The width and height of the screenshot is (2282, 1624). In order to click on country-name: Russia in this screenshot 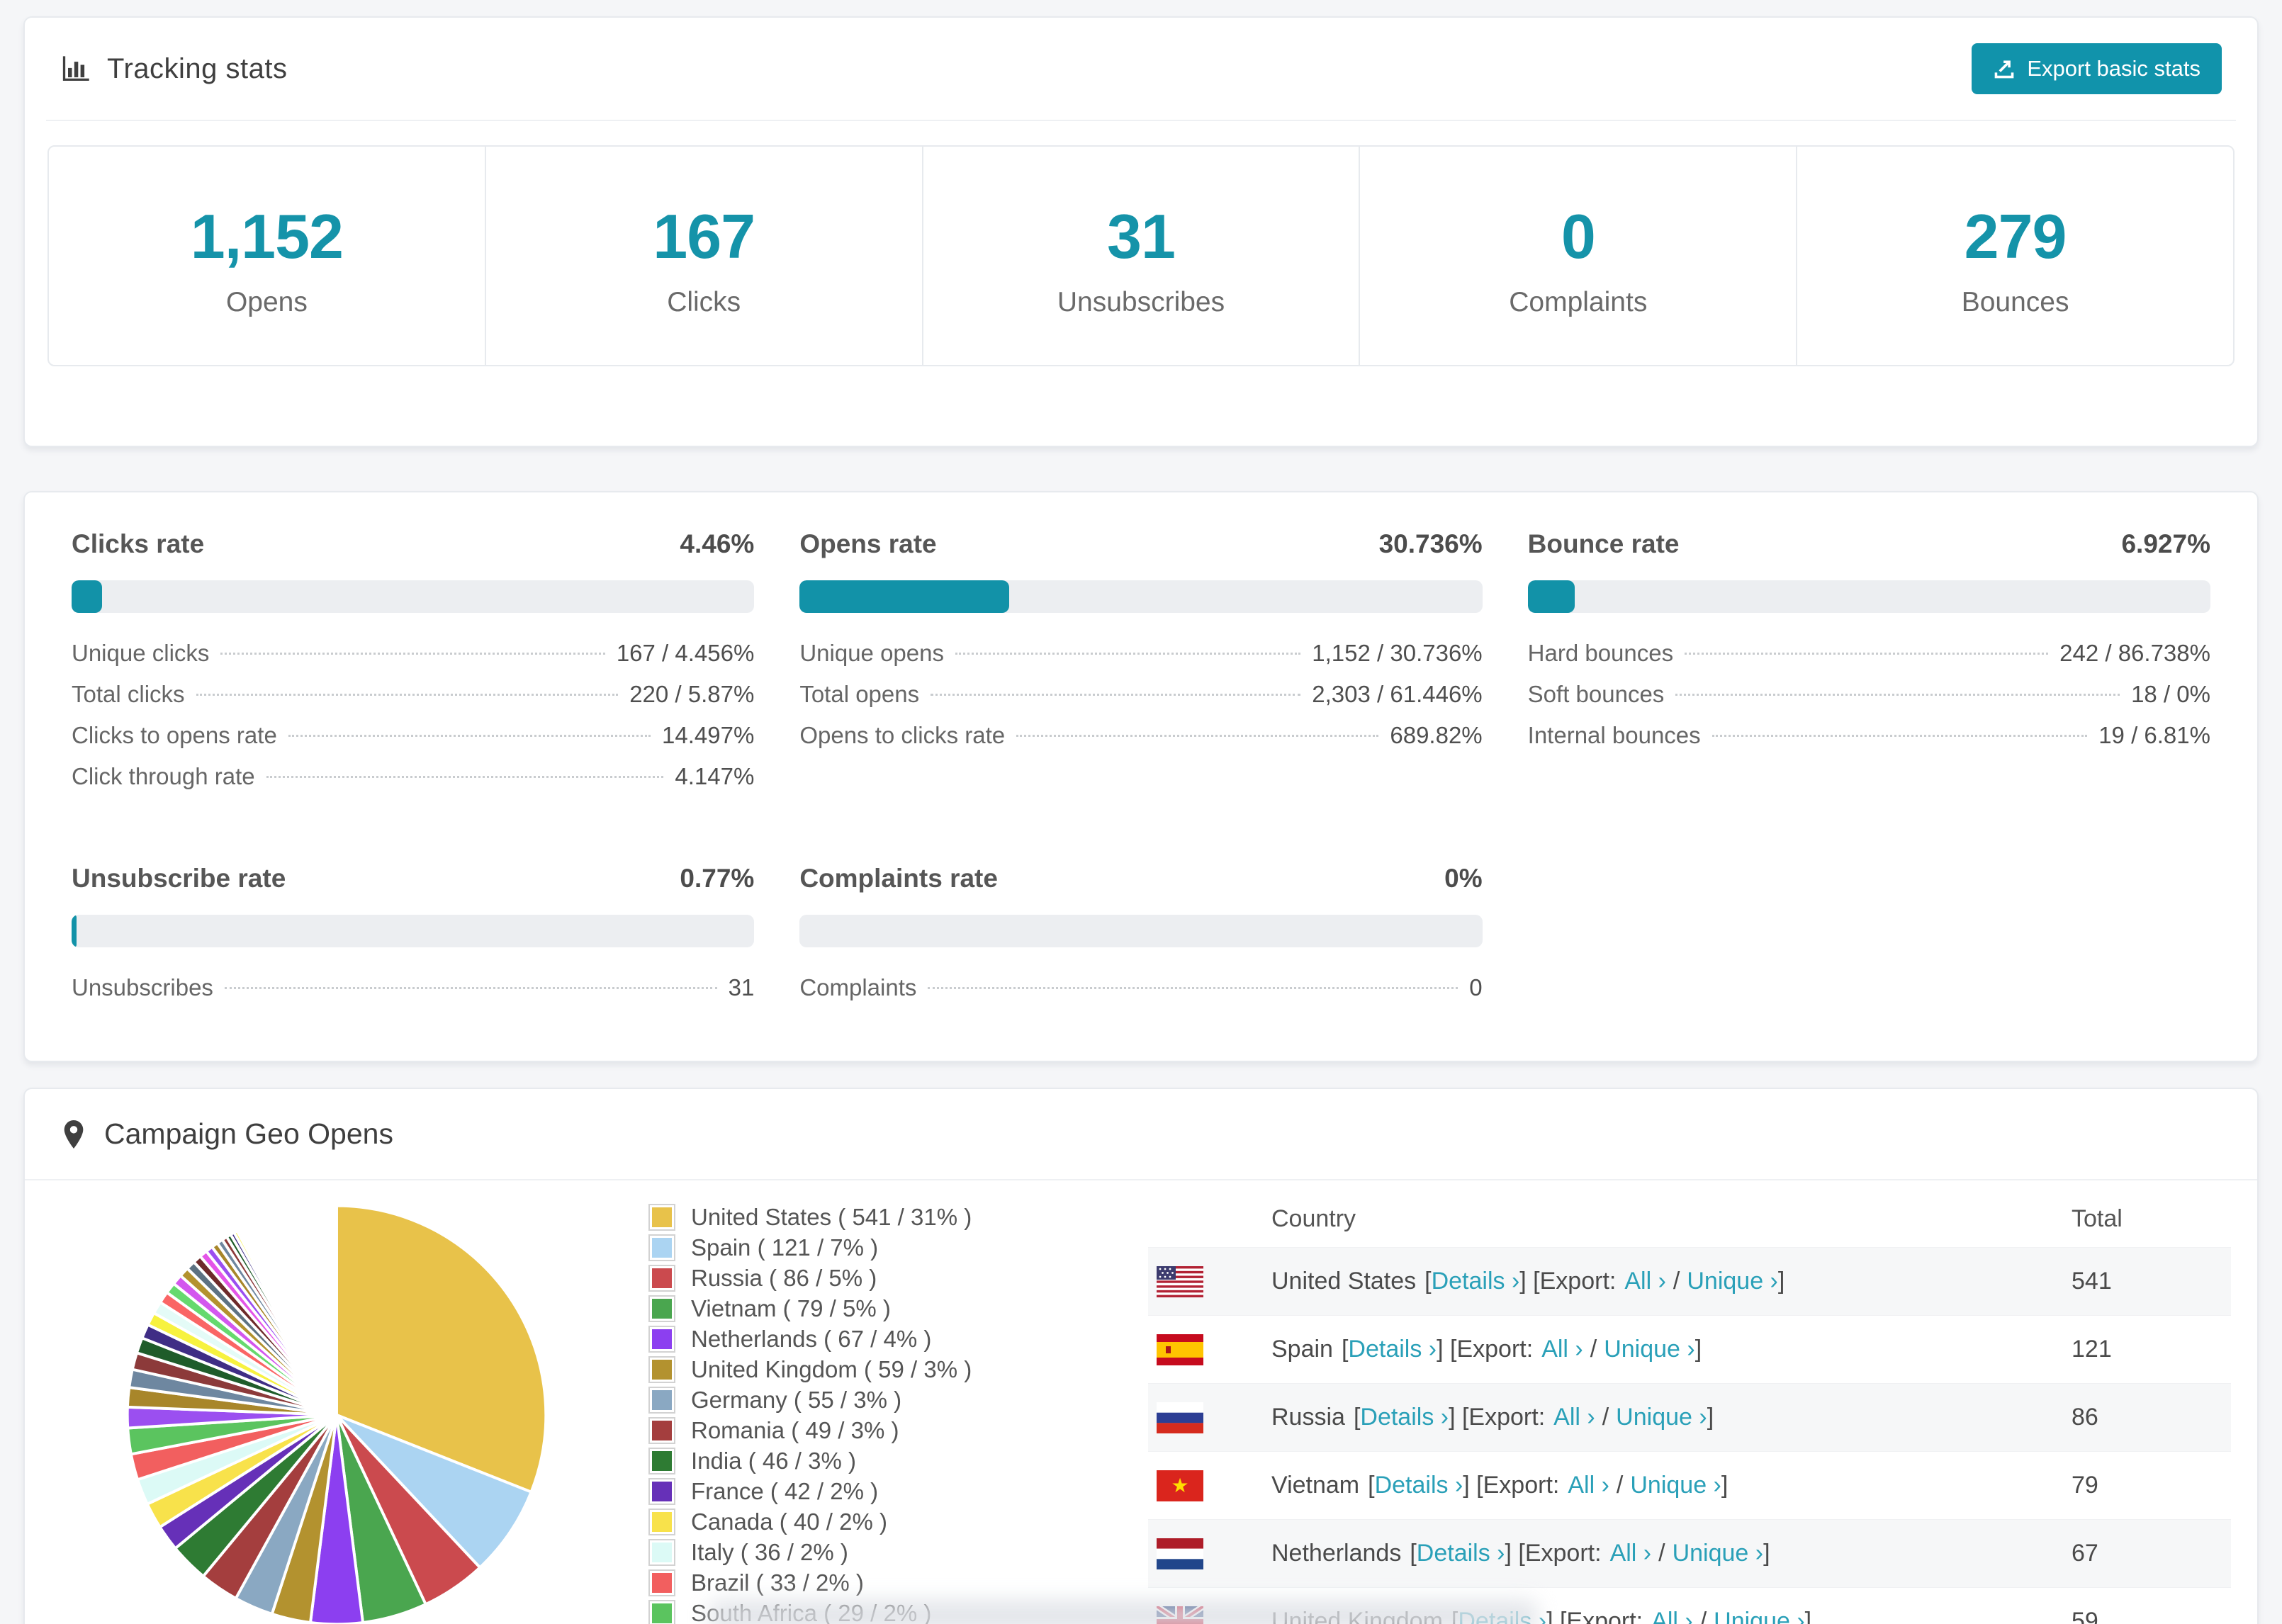, I will do `click(1308, 1417)`.